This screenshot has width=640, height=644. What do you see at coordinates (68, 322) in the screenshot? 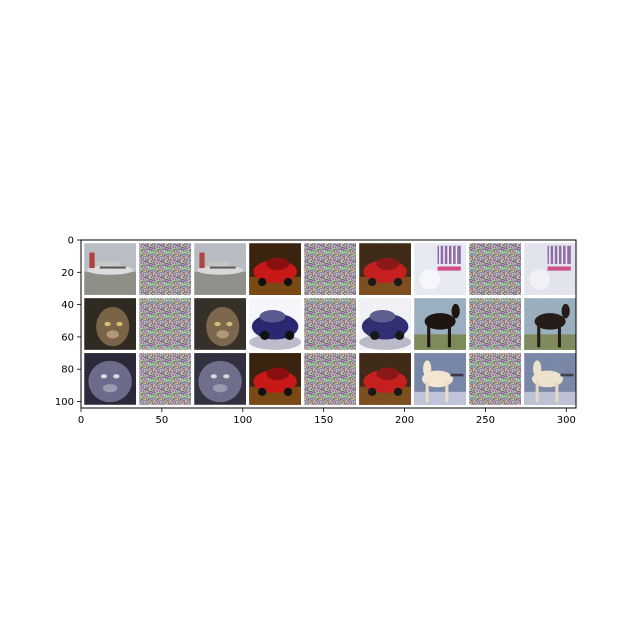
I see `y-axis: 0 20 40 60 80 100` at bounding box center [68, 322].